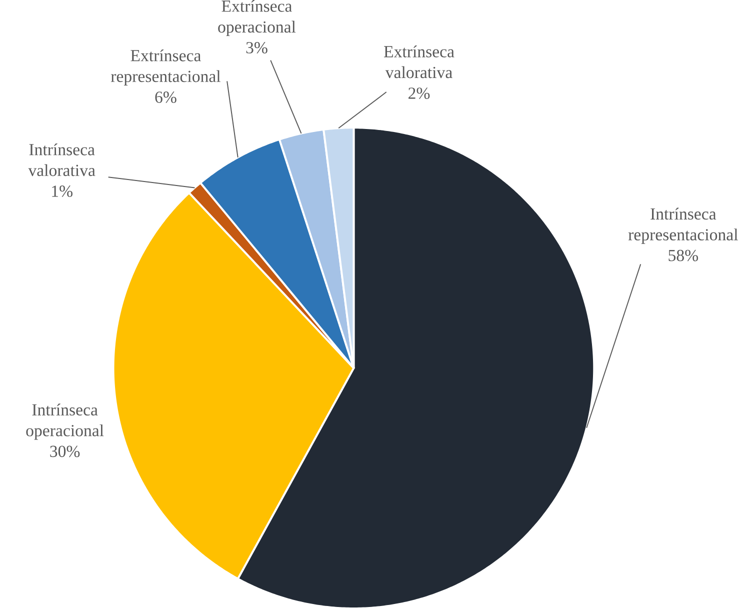  I want to click on slice-label: Extrínseca representacional, so click(165, 67).